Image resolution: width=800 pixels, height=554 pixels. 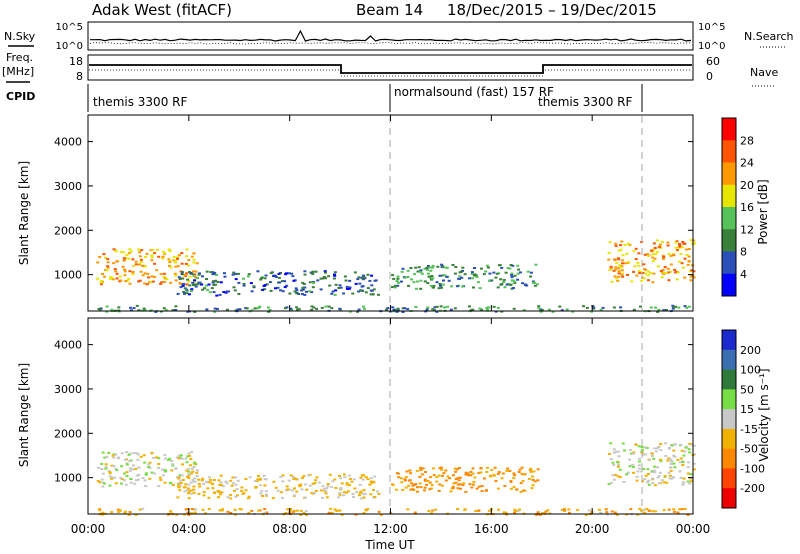 What do you see at coordinates (711, 27) in the screenshot?
I see `noise-axis-right-top: 10^5` at bounding box center [711, 27].